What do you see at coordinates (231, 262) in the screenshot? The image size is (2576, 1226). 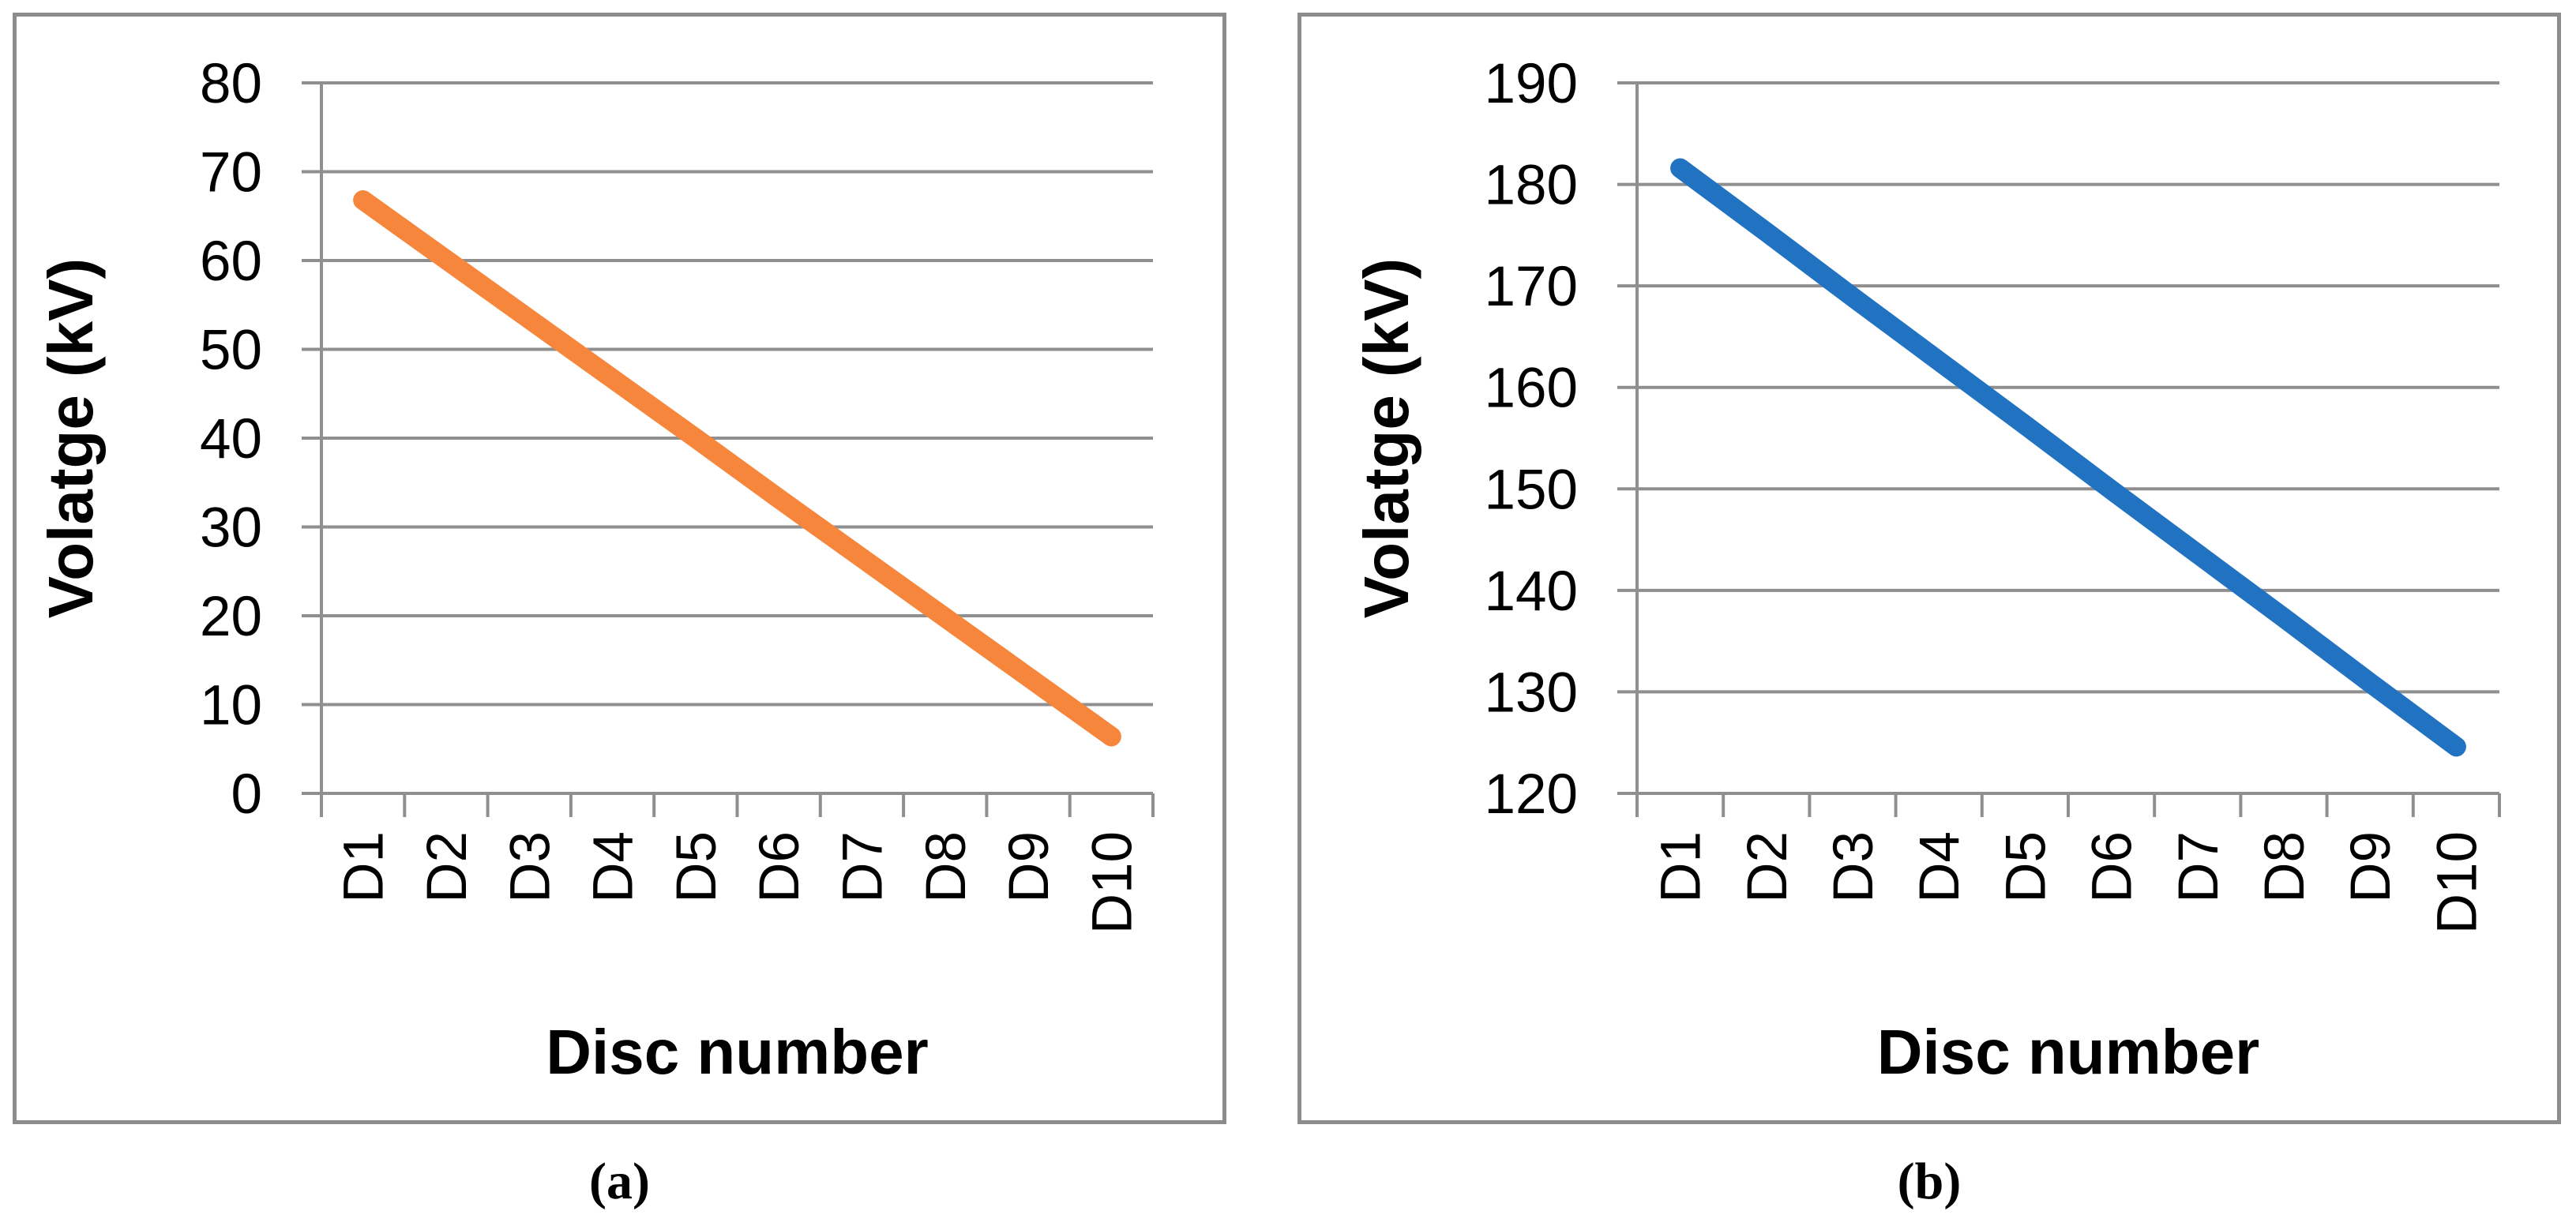 I see `y-tick-label: 60` at bounding box center [231, 262].